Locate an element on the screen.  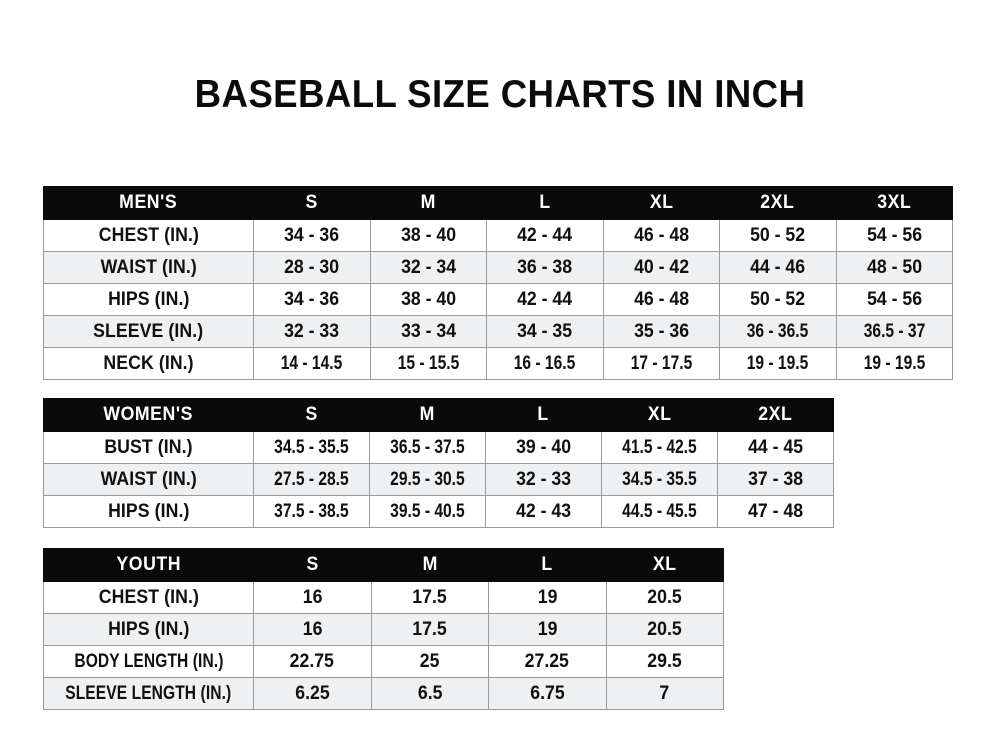
cell-value: 44 - 46 is located at coordinates (778, 267).